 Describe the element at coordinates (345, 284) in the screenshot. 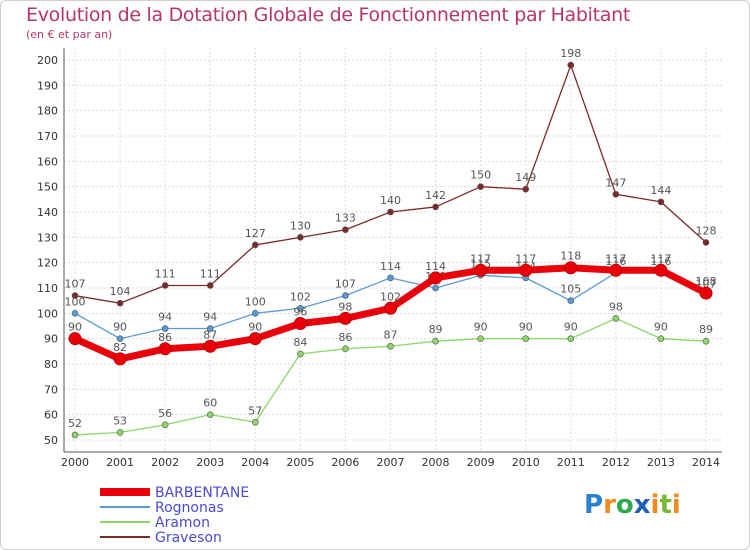

I see `data-label-rognonas: 107` at that location.